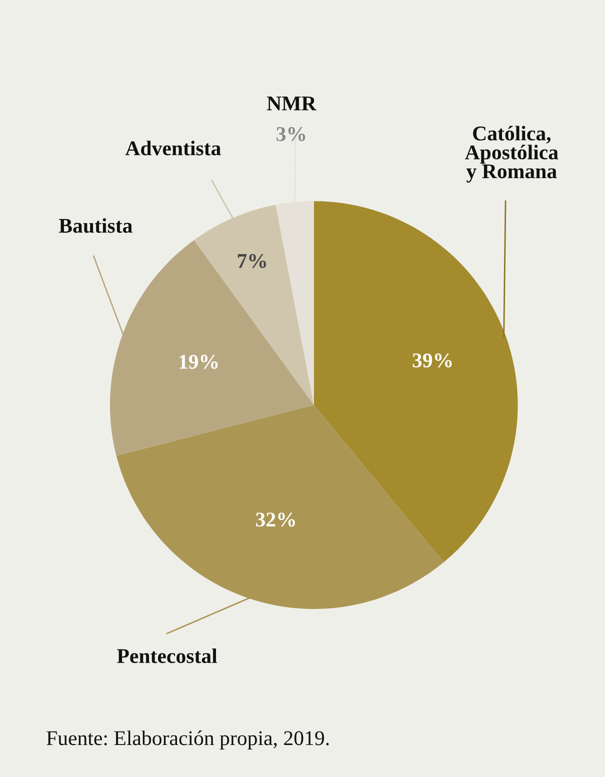 Image resolution: width=605 pixels, height=777 pixels. Describe the element at coordinates (173, 148) in the screenshot. I see `slice-label: Adventista` at that location.